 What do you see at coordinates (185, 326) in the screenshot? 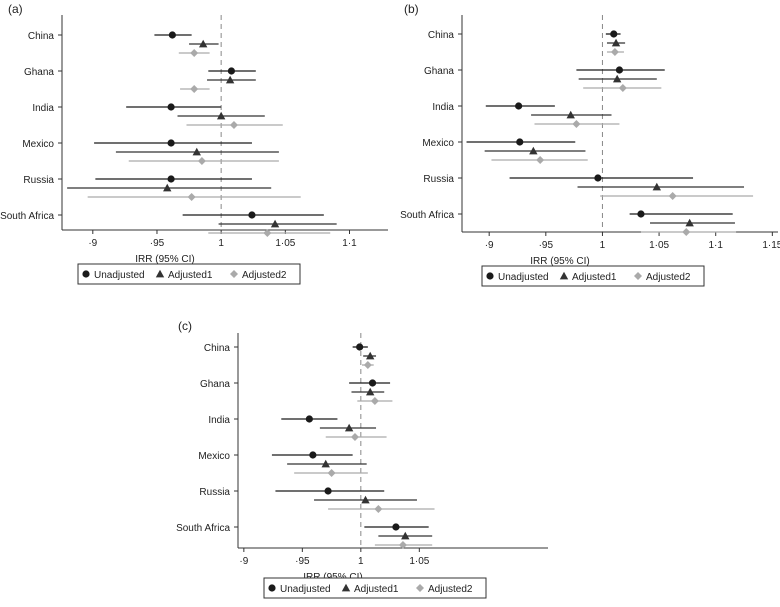
I see `panel-label: (c)` at bounding box center [185, 326].